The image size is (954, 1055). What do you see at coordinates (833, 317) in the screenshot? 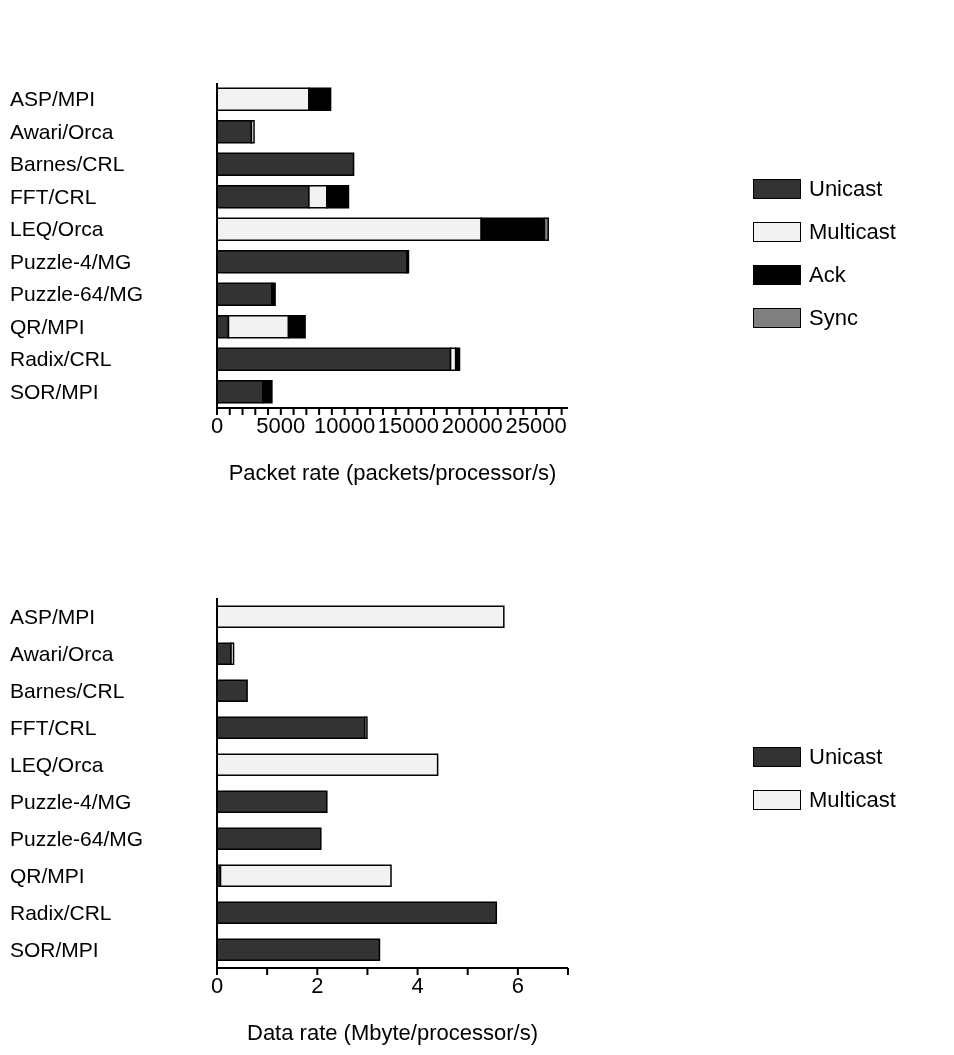
I see `legend-label: Sync` at bounding box center [833, 317].